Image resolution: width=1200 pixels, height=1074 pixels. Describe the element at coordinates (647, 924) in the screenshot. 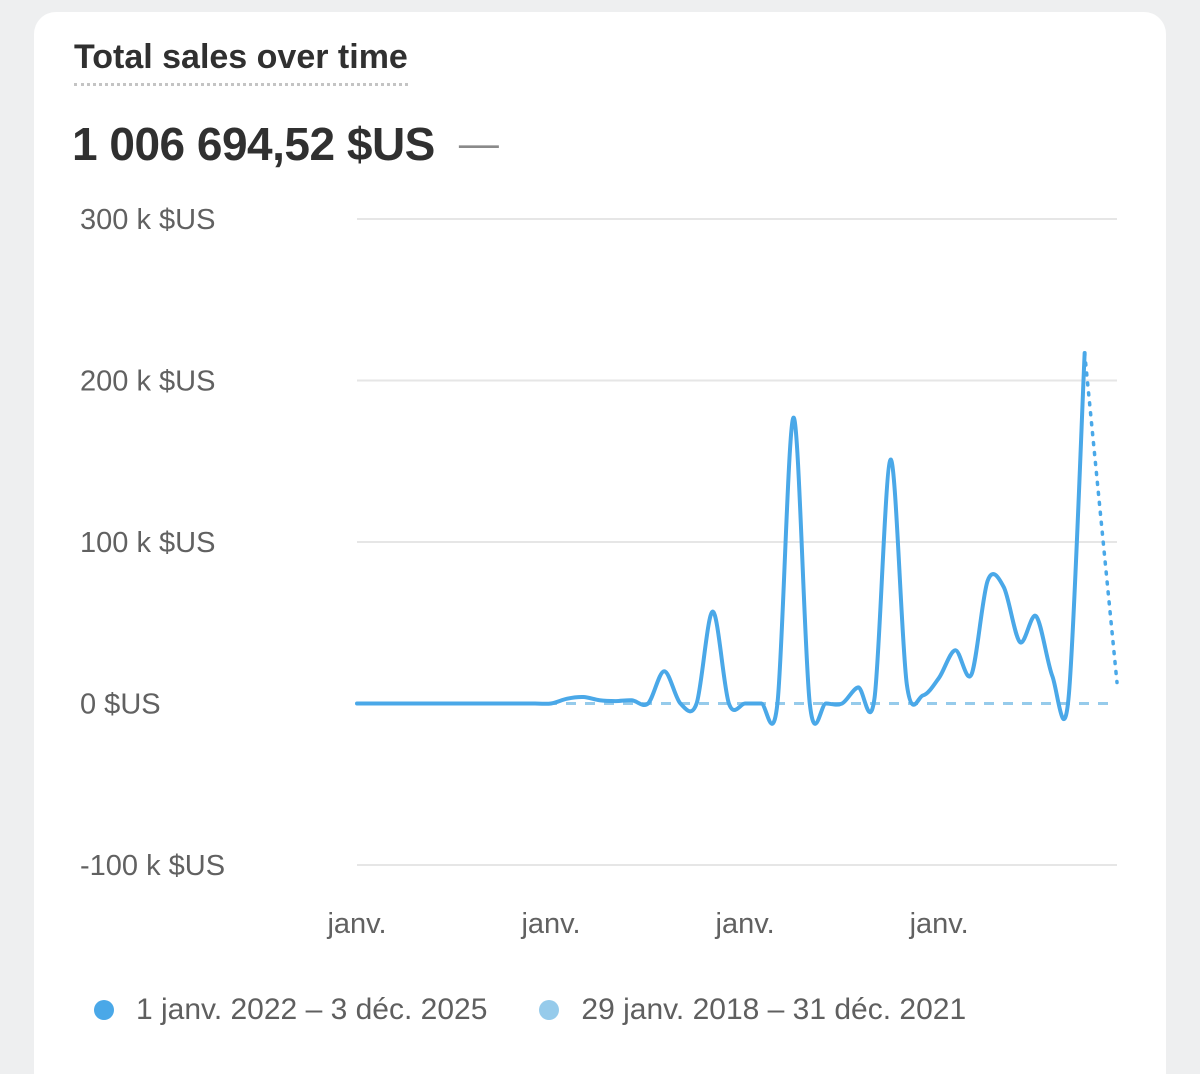

I see `x-axis-tick-labels: janv. janv. janv. janv.` at that location.